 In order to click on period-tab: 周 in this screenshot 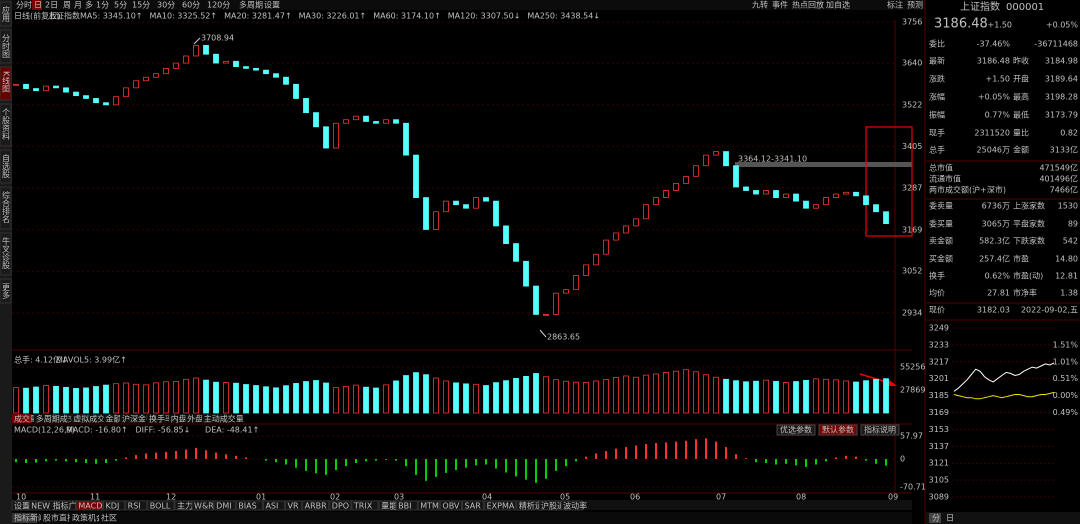, I will do `click(67, 5)`.